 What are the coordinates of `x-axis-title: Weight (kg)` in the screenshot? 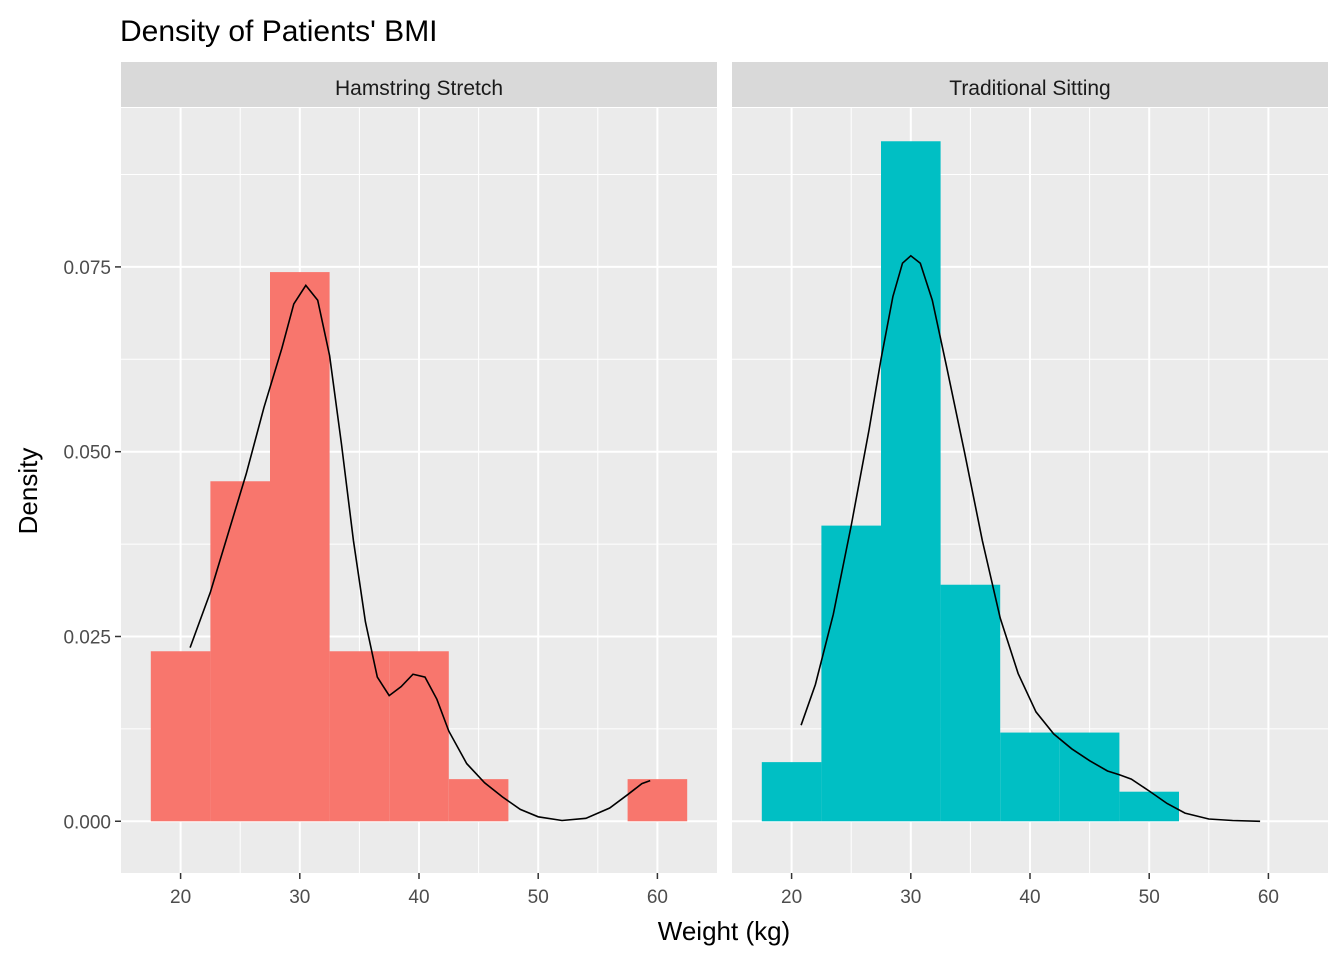 It's located at (724, 931).